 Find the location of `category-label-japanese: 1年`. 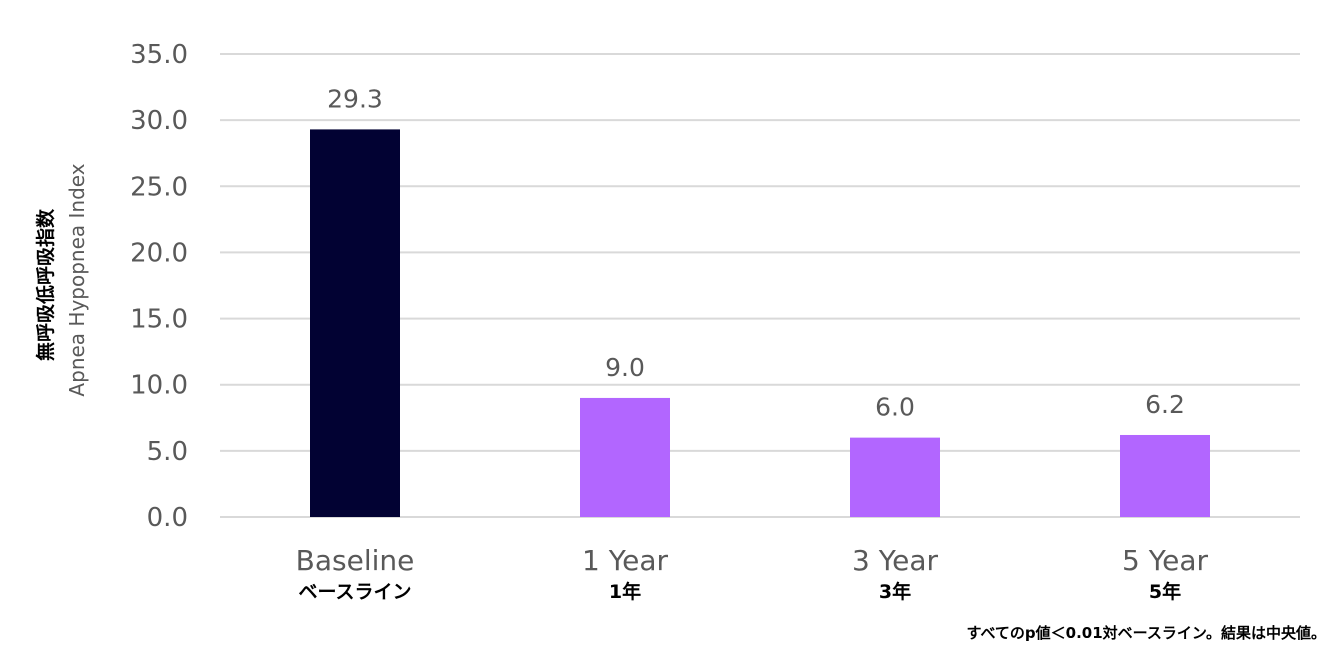

category-label-japanese: 1年 is located at coordinates (625, 591).